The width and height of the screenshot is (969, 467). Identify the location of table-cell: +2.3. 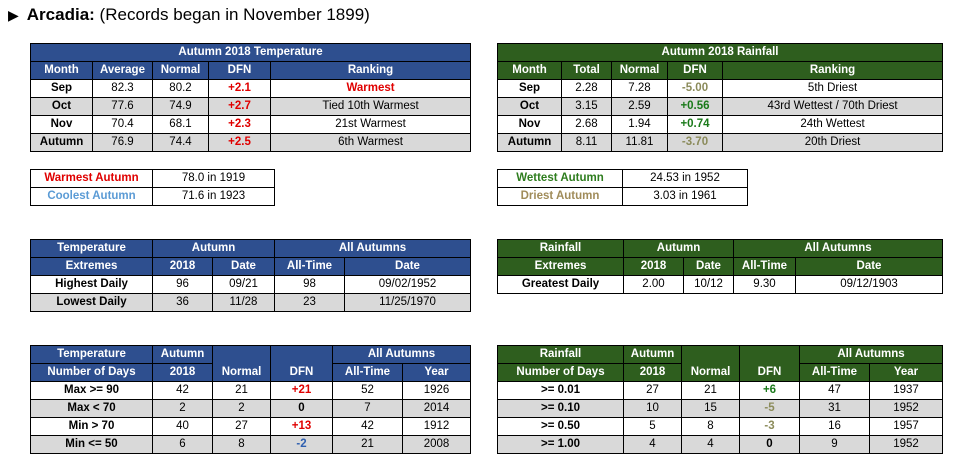
(239, 124).